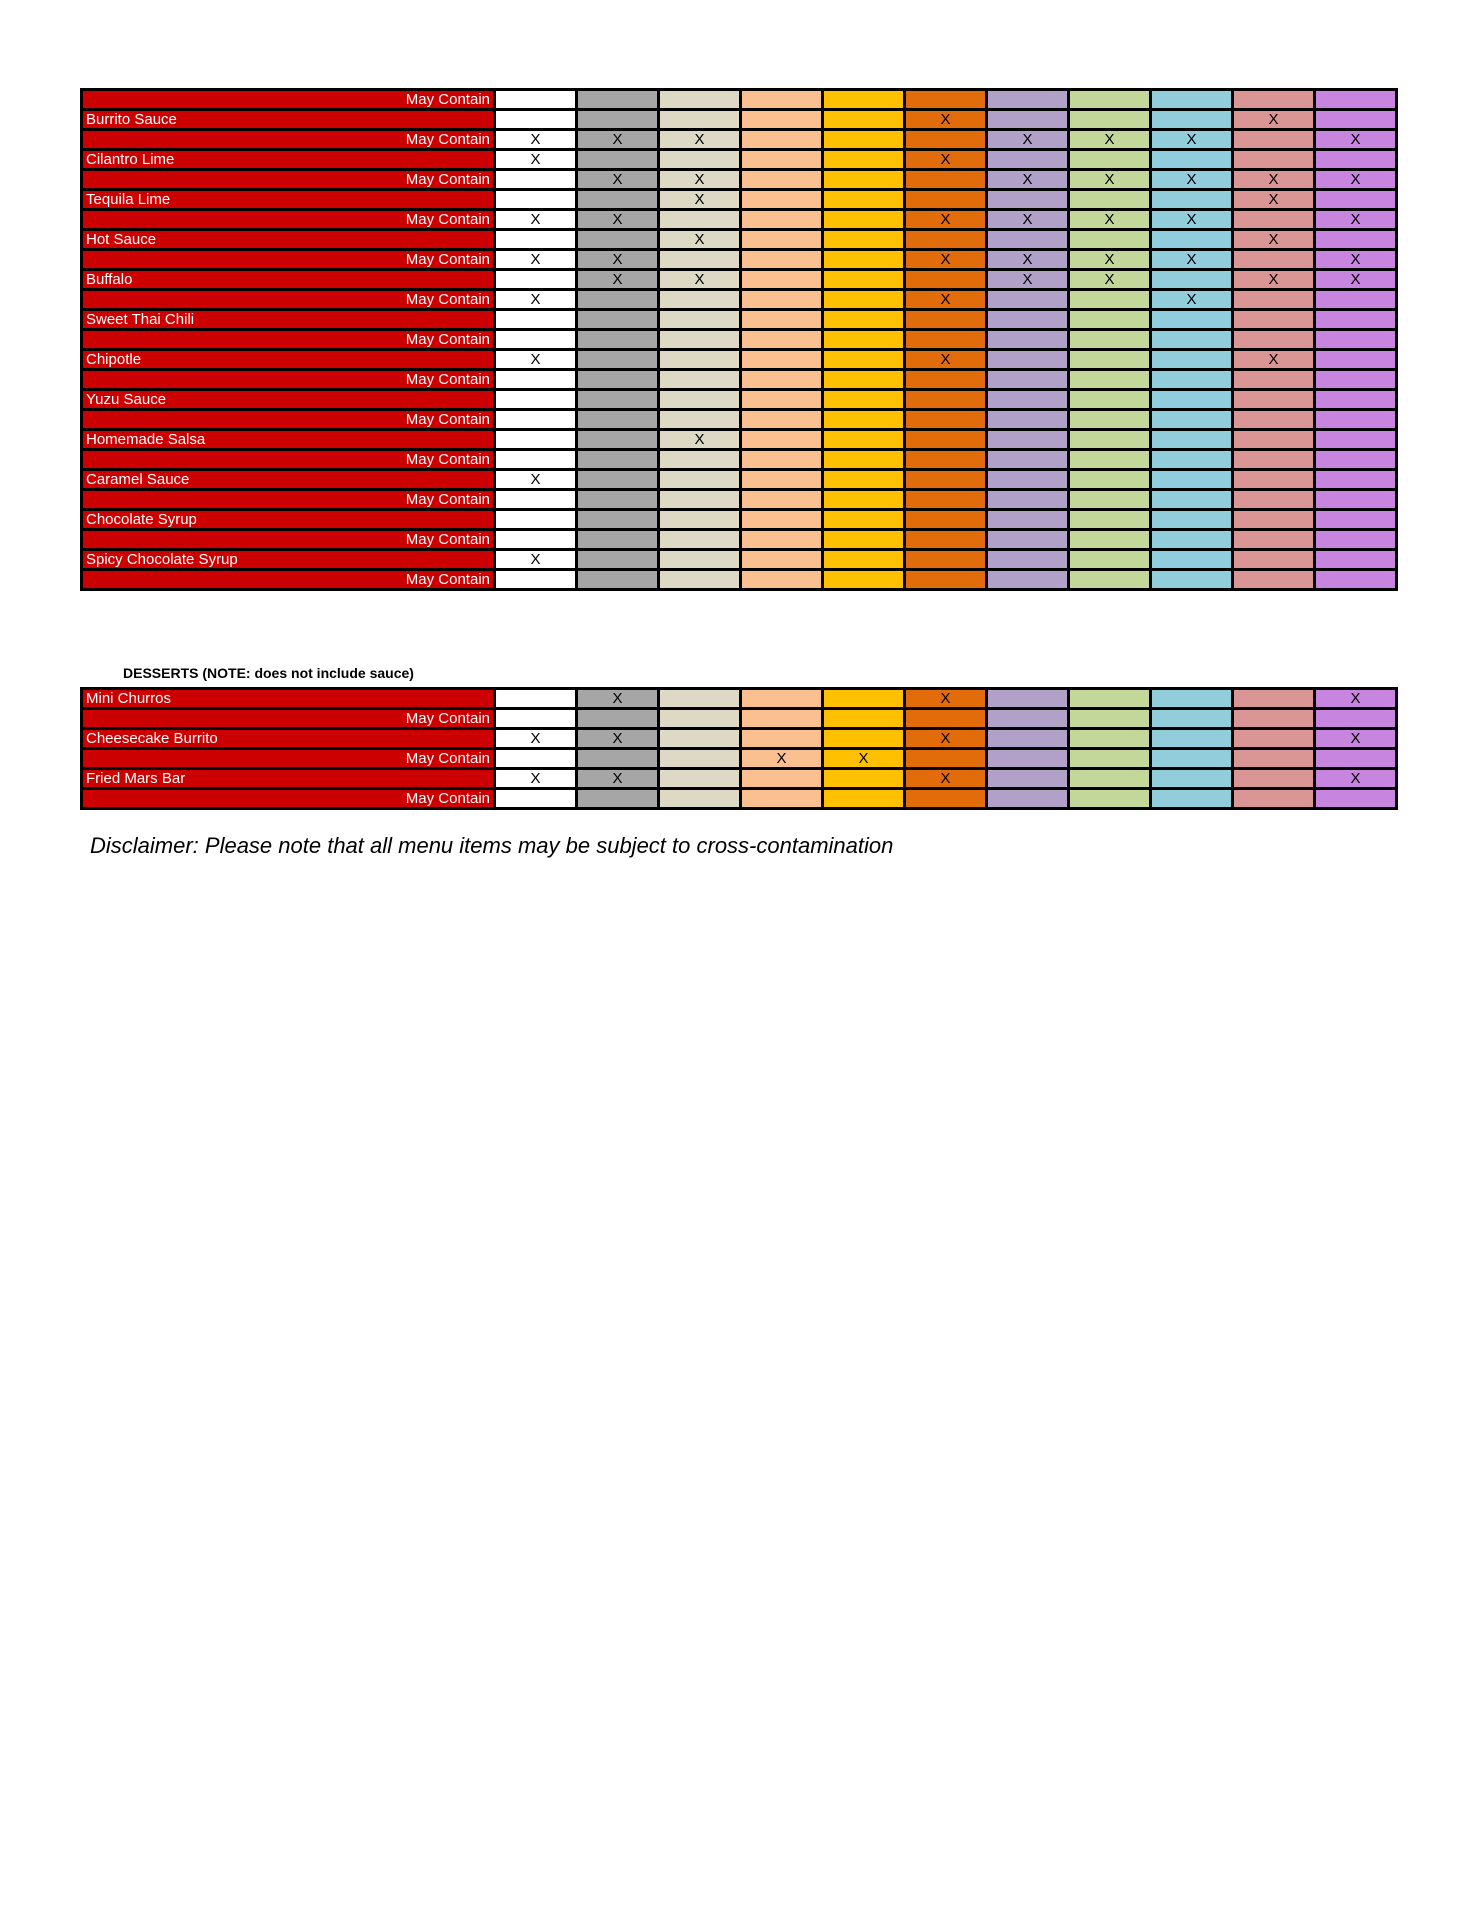 This screenshot has width=1484, height=1920. I want to click on menu-item-name: Yuzu Sauce, so click(288, 399).